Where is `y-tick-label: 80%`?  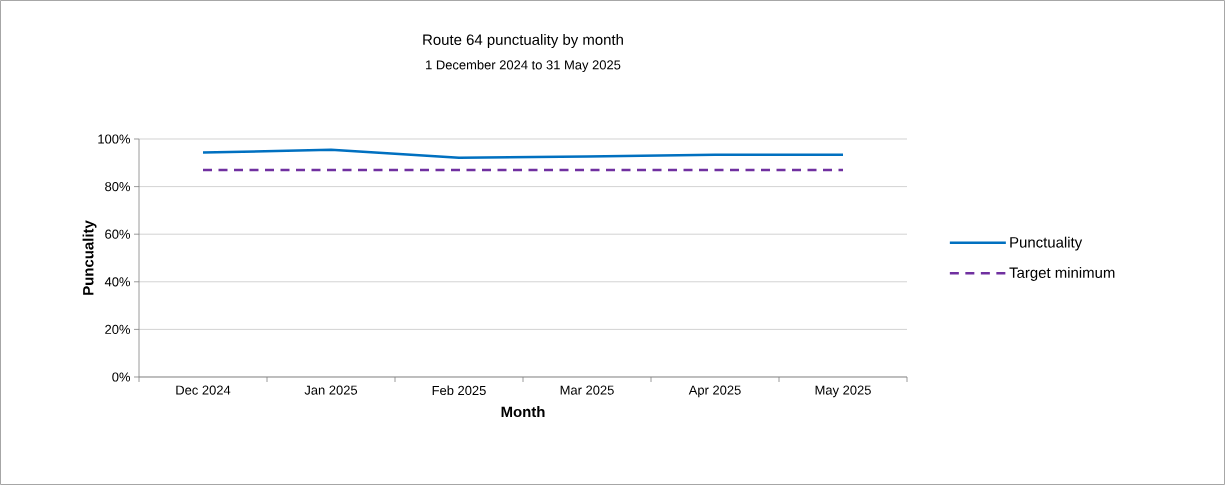 y-tick-label: 80% is located at coordinates (118, 187).